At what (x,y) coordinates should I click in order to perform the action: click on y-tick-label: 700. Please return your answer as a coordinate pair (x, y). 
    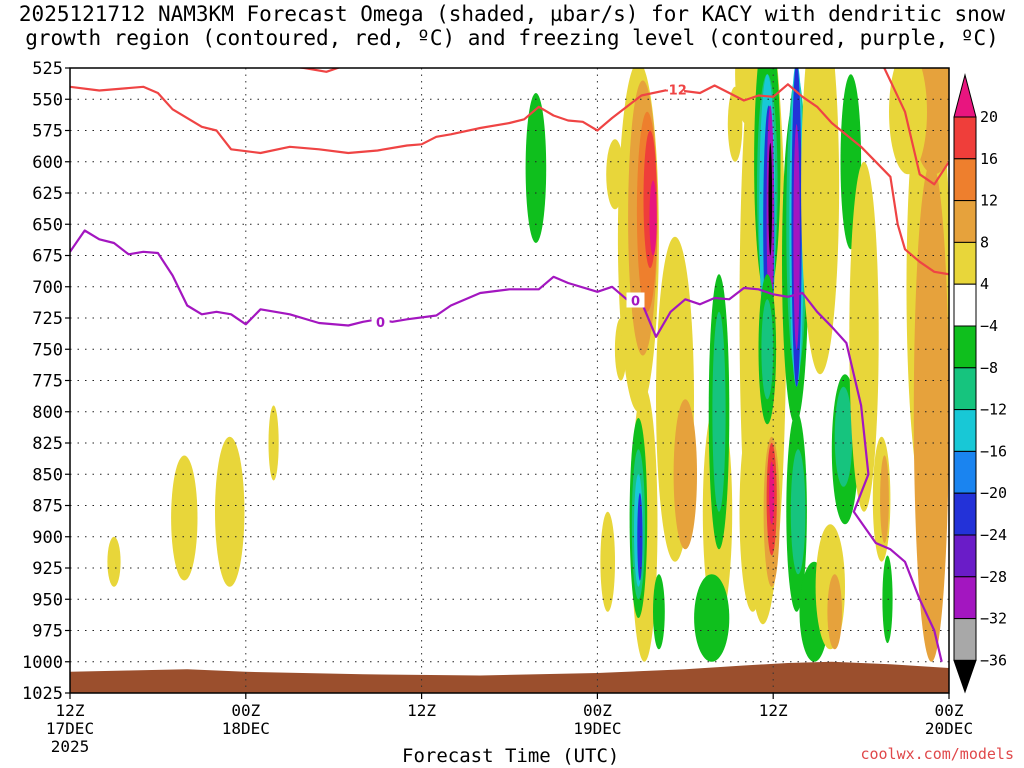
    Looking at the image, I should click on (47, 288).